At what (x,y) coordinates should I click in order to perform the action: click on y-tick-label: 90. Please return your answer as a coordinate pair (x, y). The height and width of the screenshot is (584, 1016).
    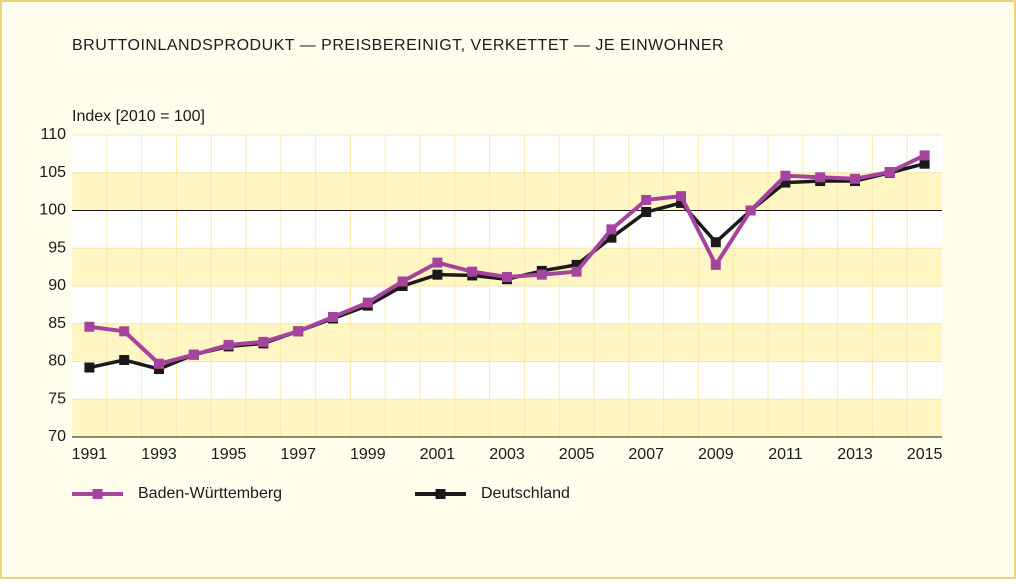
    Looking at the image, I should click on (57, 285).